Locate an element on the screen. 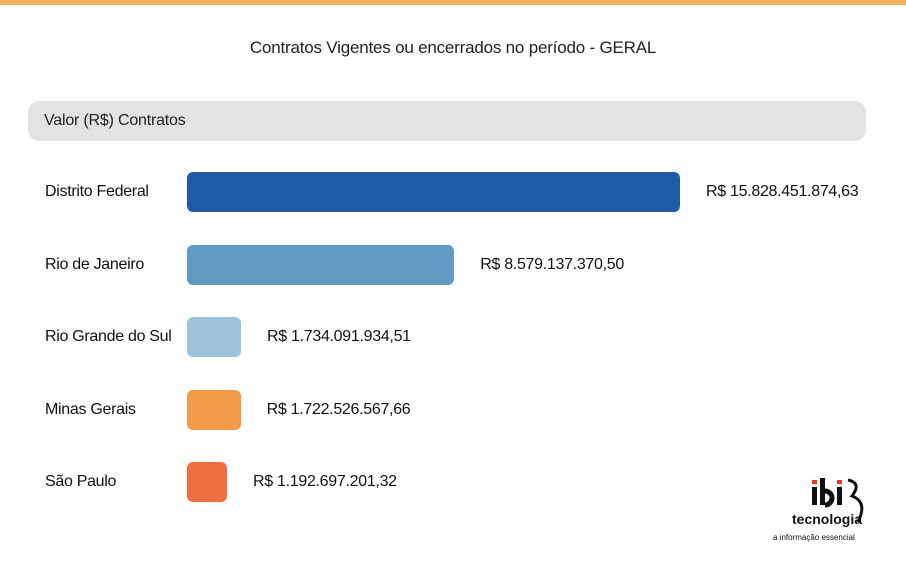  logo-dot-icon is located at coordinates (814, 482).